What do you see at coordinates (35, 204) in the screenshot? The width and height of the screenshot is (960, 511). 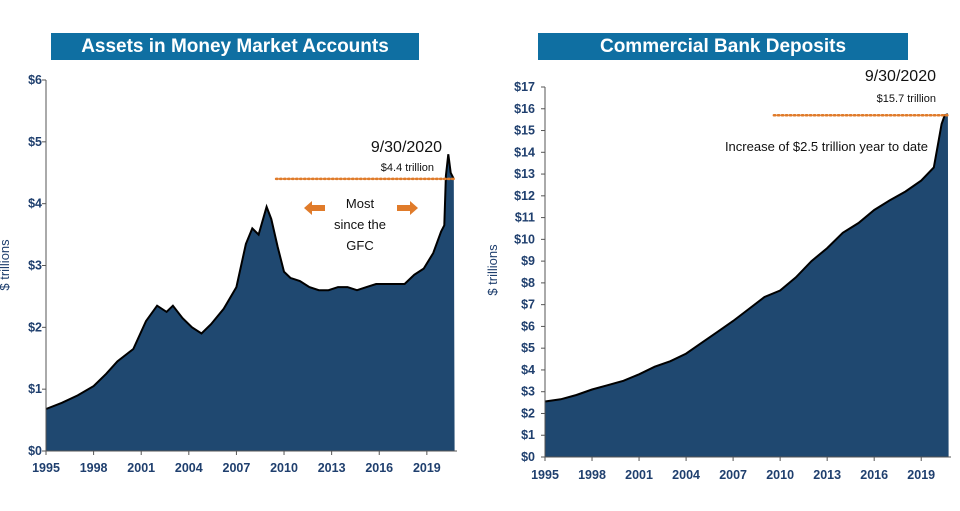 I see `mm-y-tick-label: $4` at bounding box center [35, 204].